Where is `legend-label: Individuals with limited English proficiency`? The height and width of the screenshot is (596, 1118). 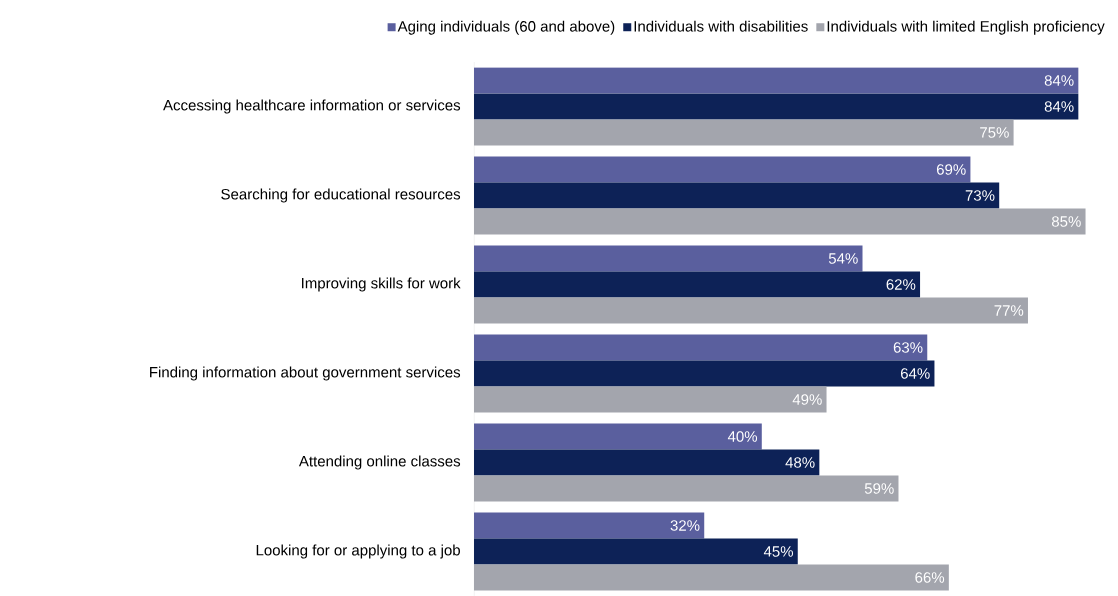 legend-label: Individuals with limited English proficiency is located at coordinates (966, 27).